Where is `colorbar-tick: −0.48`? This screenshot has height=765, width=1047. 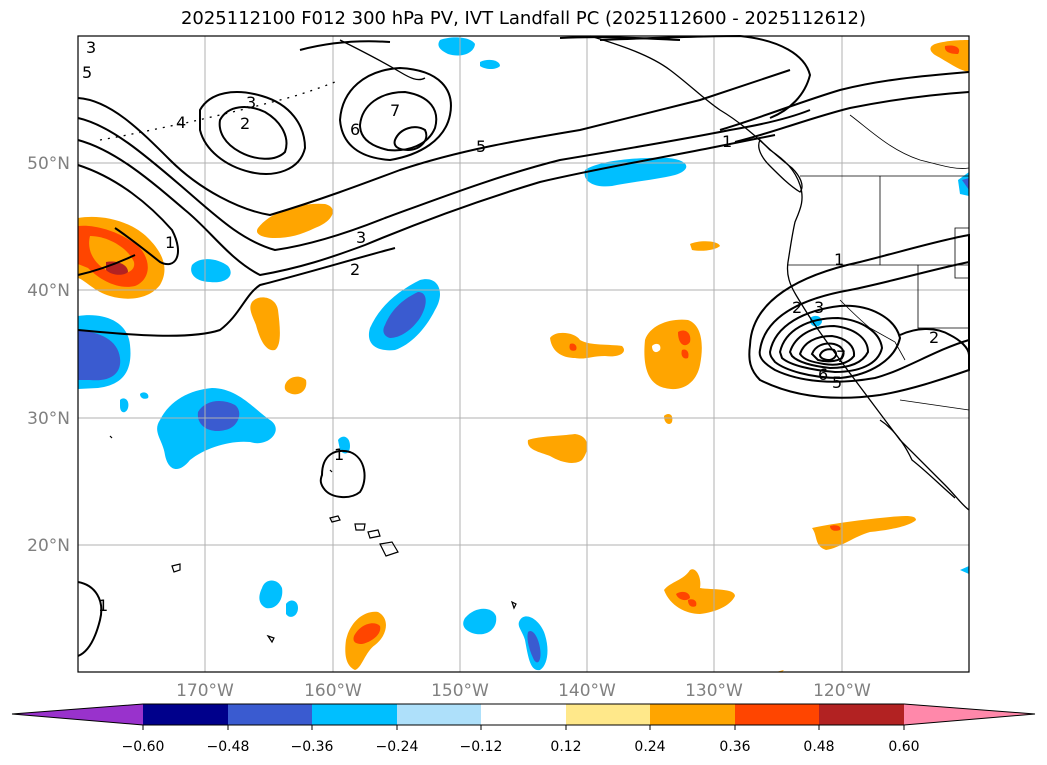 colorbar-tick: −0.48 is located at coordinates (228, 747).